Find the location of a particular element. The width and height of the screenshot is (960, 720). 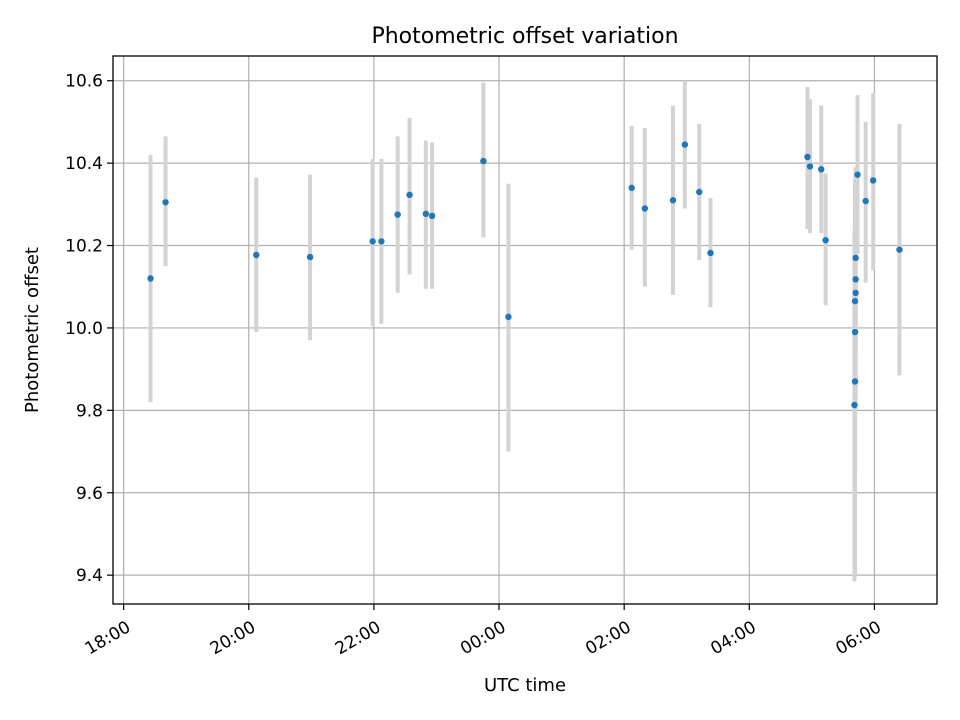

y-tick-label: 10.0 is located at coordinates (84, 329).